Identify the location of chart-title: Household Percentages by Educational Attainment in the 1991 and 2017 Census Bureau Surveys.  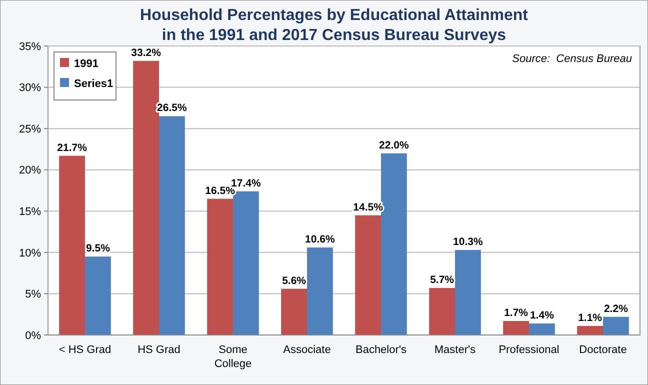
(334, 25).